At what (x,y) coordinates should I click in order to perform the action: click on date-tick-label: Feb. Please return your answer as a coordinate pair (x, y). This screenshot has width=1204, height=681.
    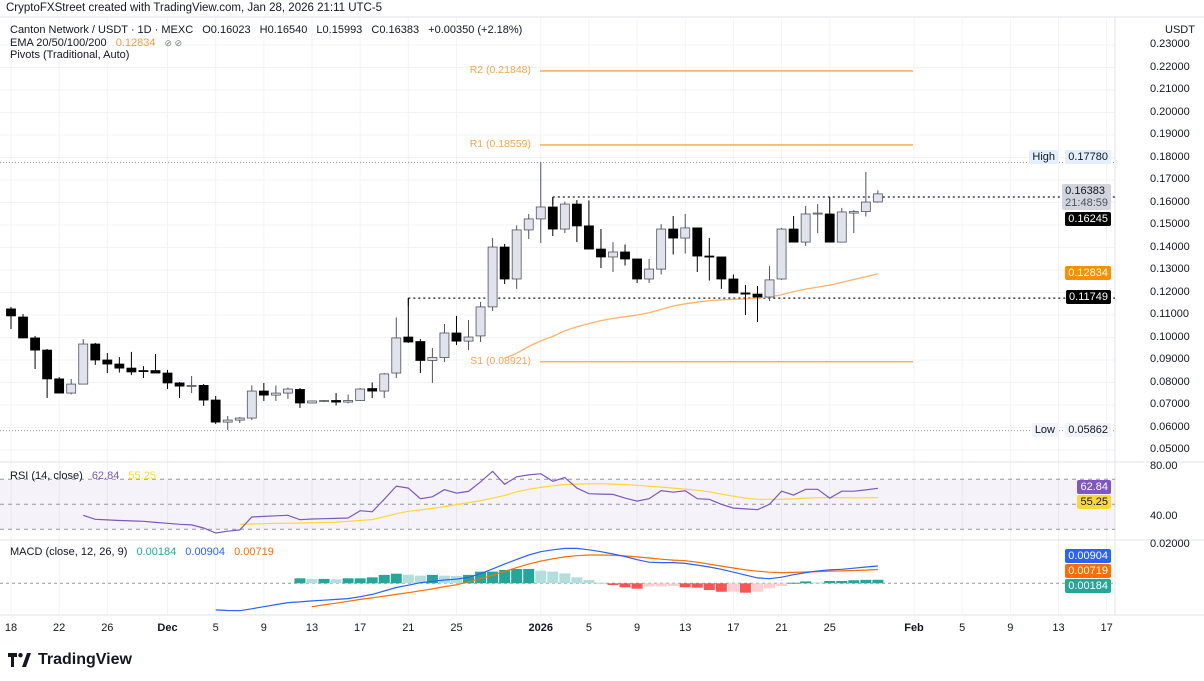
    Looking at the image, I should click on (914, 628).